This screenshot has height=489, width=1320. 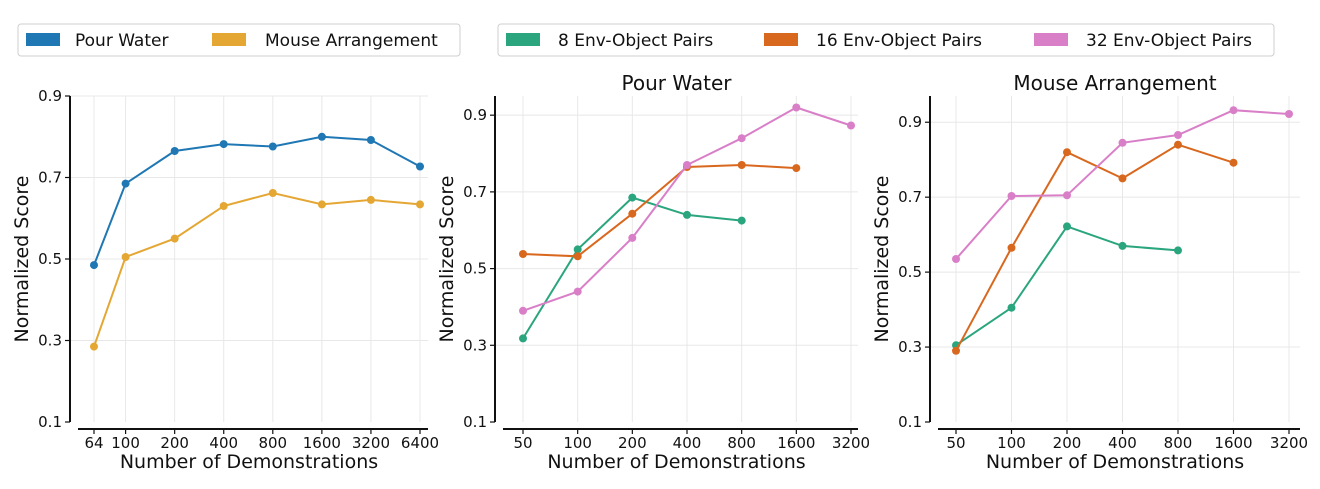 I want to click on x-tick-label: 64, so click(x=93, y=443).